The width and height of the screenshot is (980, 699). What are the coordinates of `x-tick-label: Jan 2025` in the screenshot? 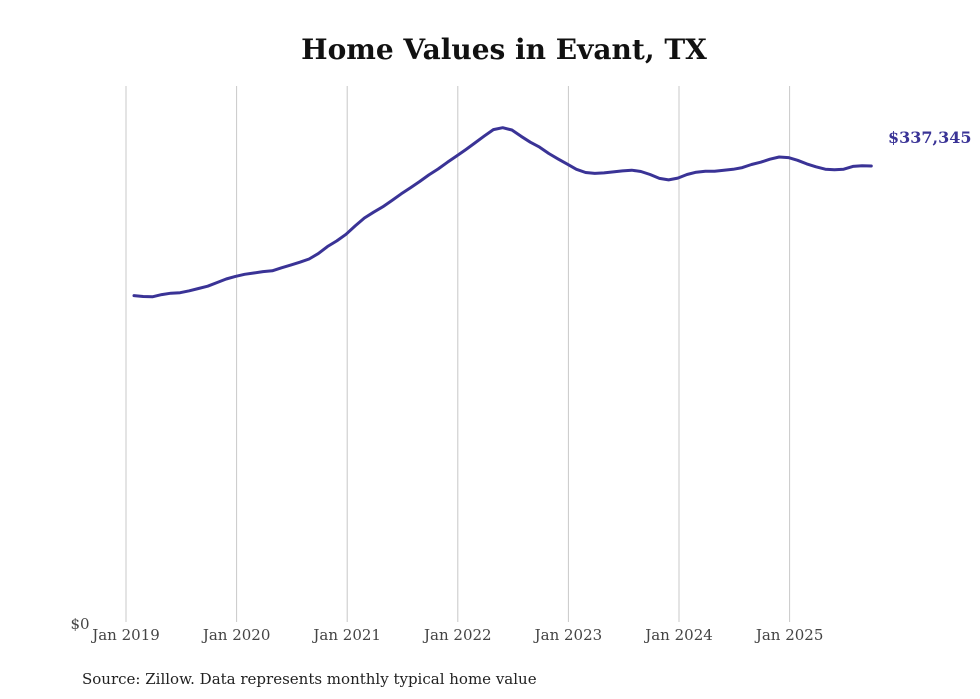 It's located at (789, 635).